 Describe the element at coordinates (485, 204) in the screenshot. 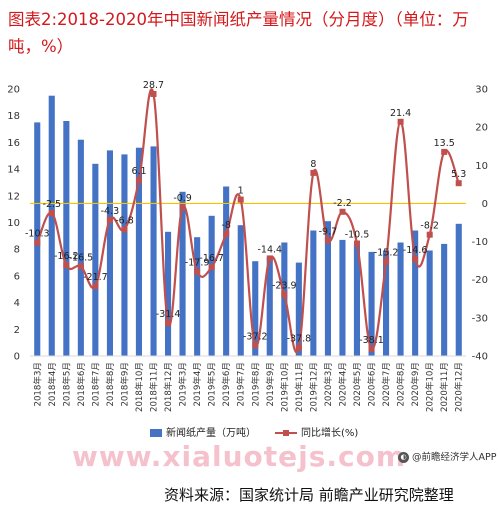

I see `right-tick-label: 0` at that location.